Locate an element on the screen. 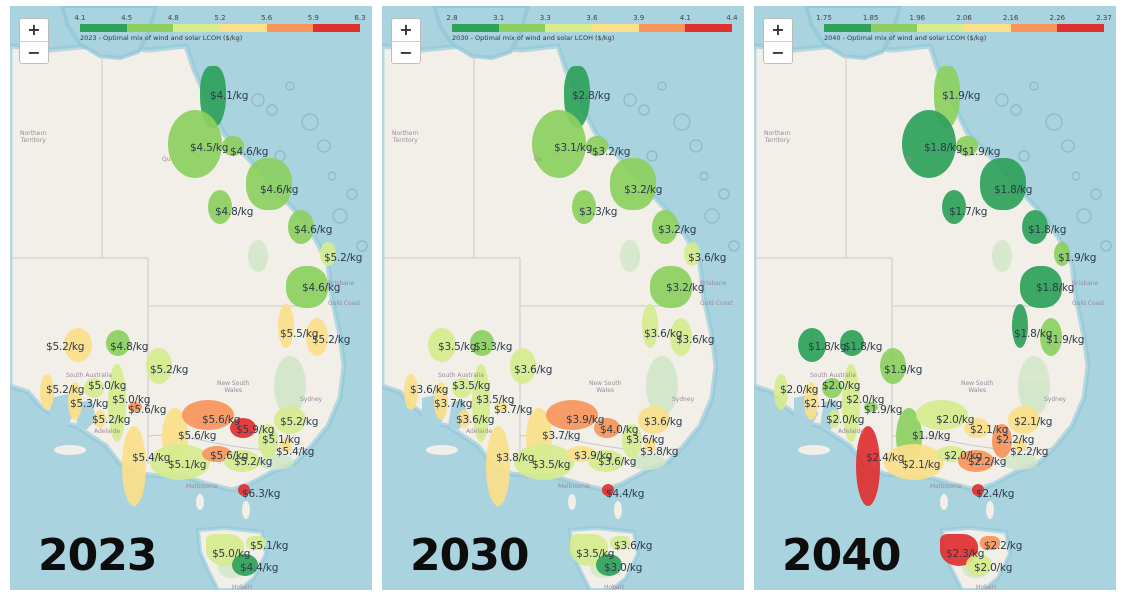  place-label: Melbourne is located at coordinates (946, 486).